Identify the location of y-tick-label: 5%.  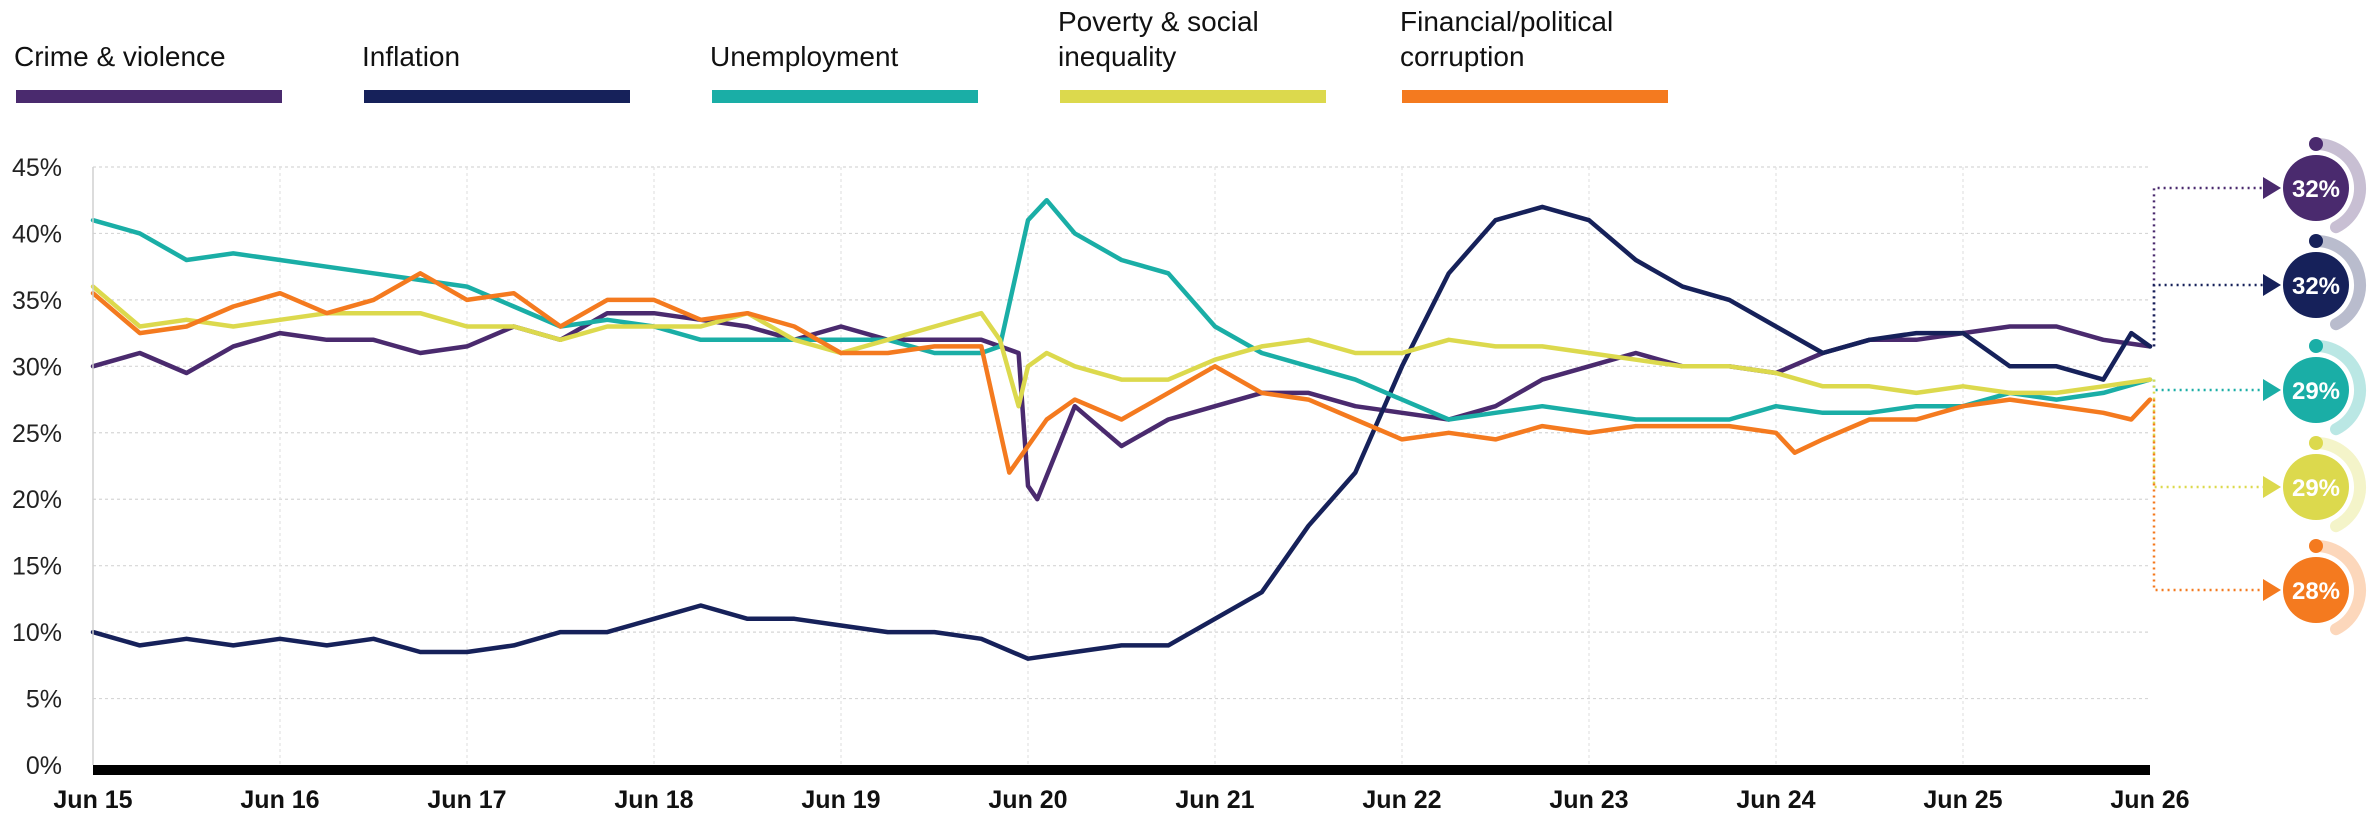
(44, 700).